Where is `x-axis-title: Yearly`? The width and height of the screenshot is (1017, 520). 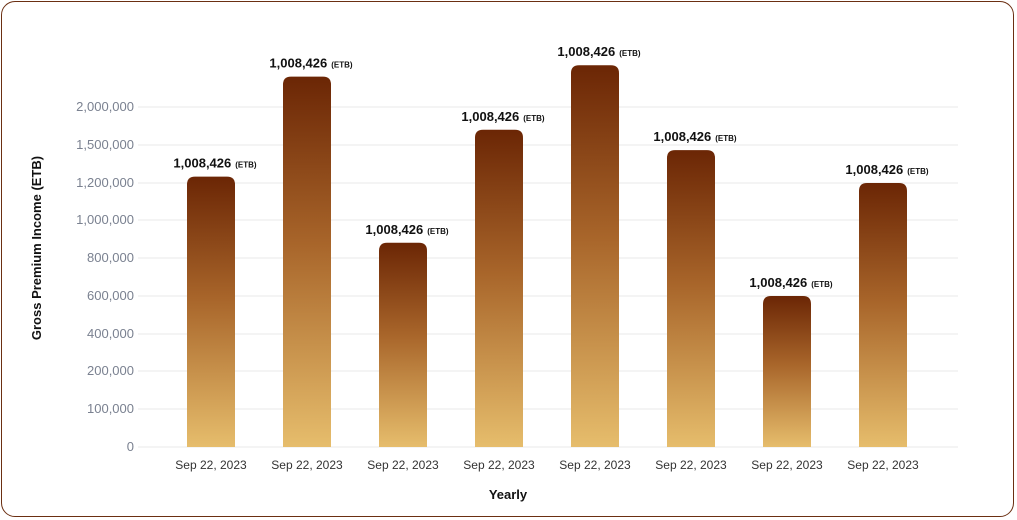
x-axis-title: Yearly is located at coordinates (508, 494).